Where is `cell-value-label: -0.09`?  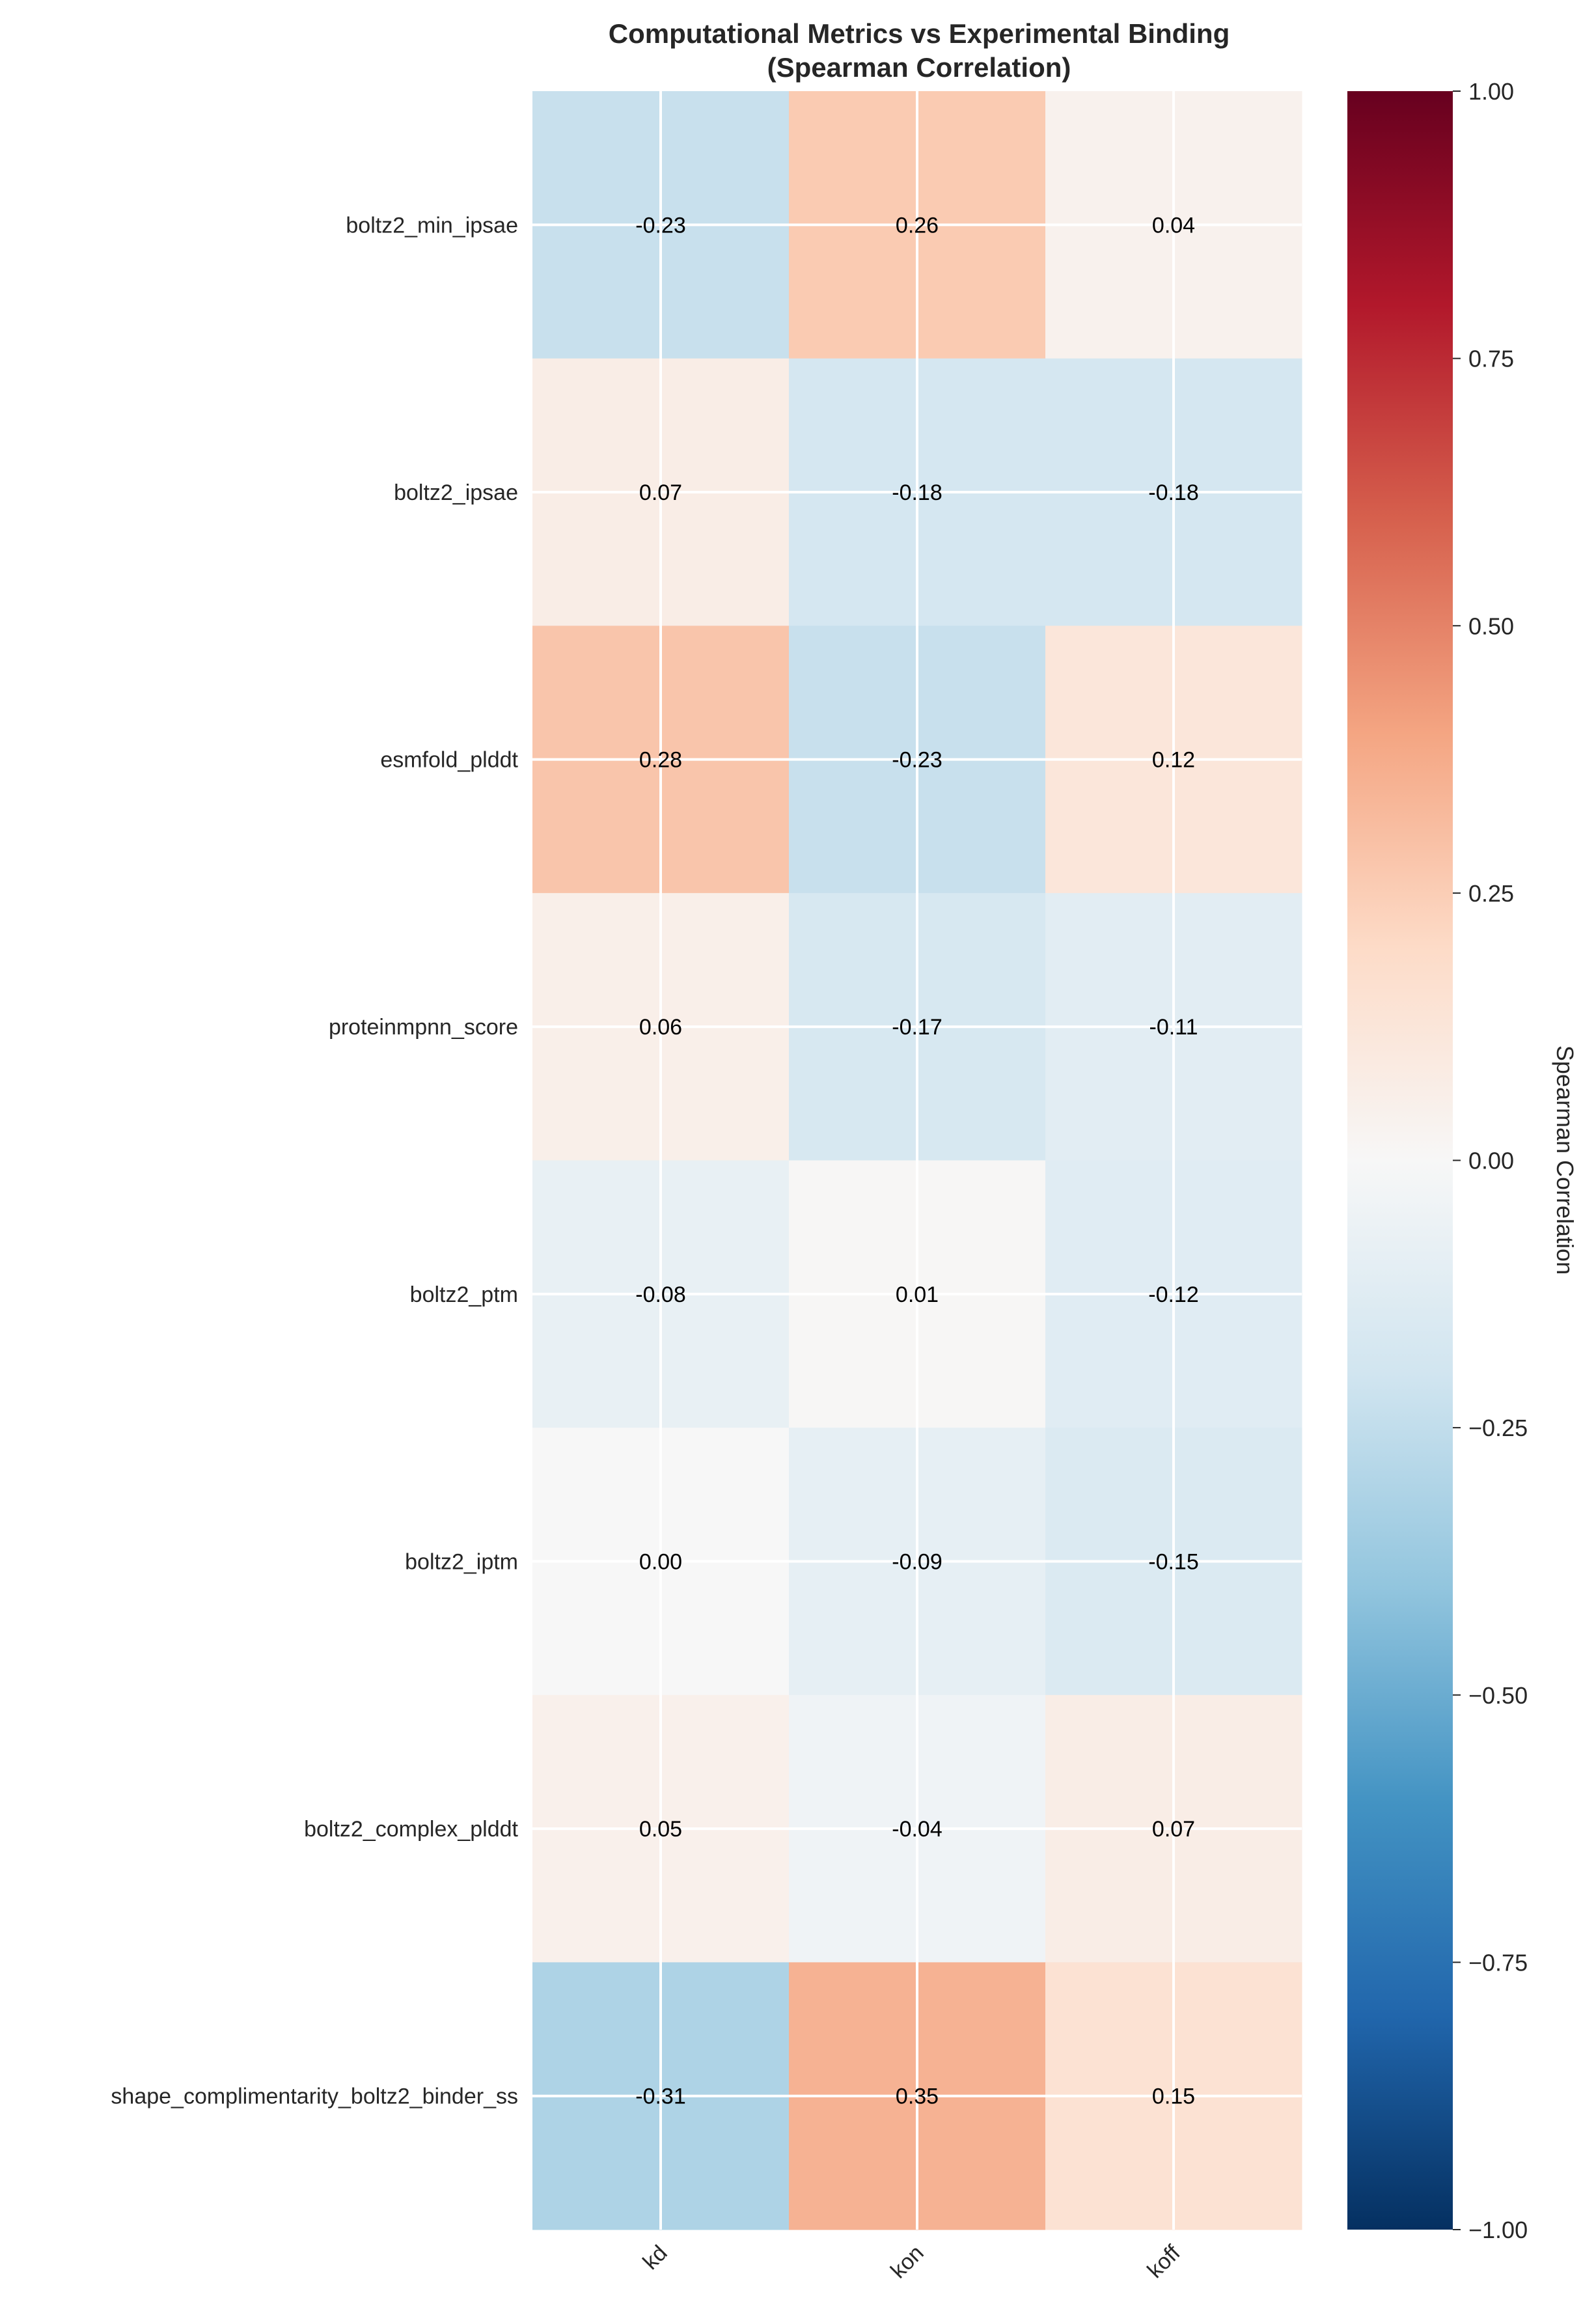
cell-value-label: -0.09 is located at coordinates (917, 1561).